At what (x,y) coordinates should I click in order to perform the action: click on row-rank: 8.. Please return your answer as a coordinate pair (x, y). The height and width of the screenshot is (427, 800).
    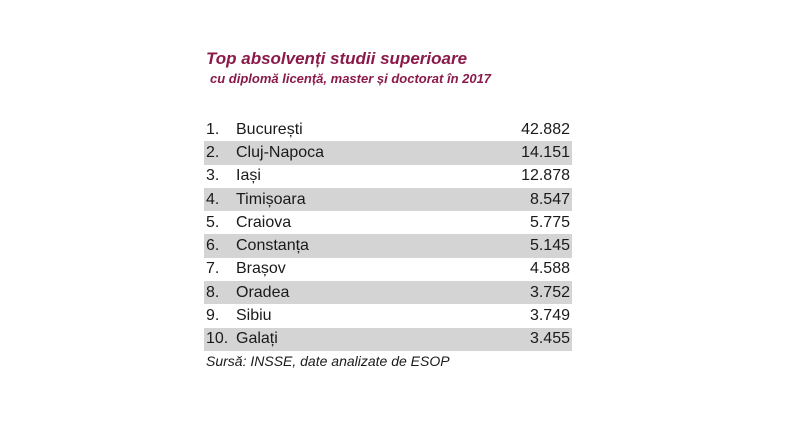
    Looking at the image, I should click on (213, 292).